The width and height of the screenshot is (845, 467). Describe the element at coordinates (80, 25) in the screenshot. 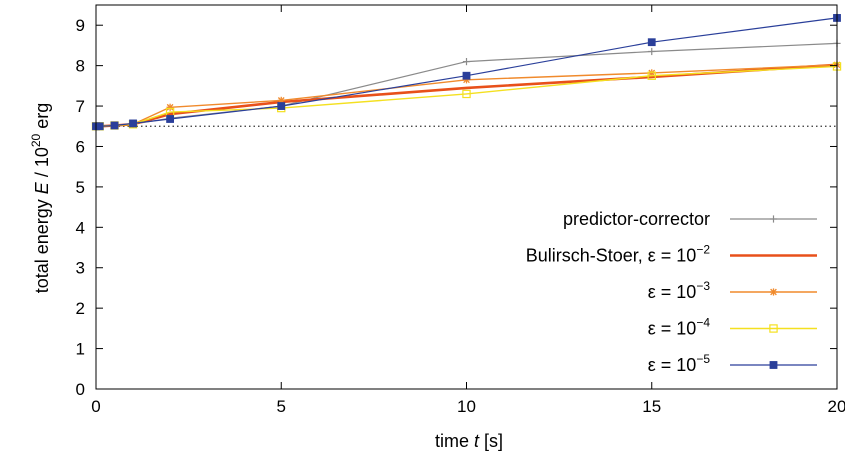

I see `y-tick-label: 9` at that location.